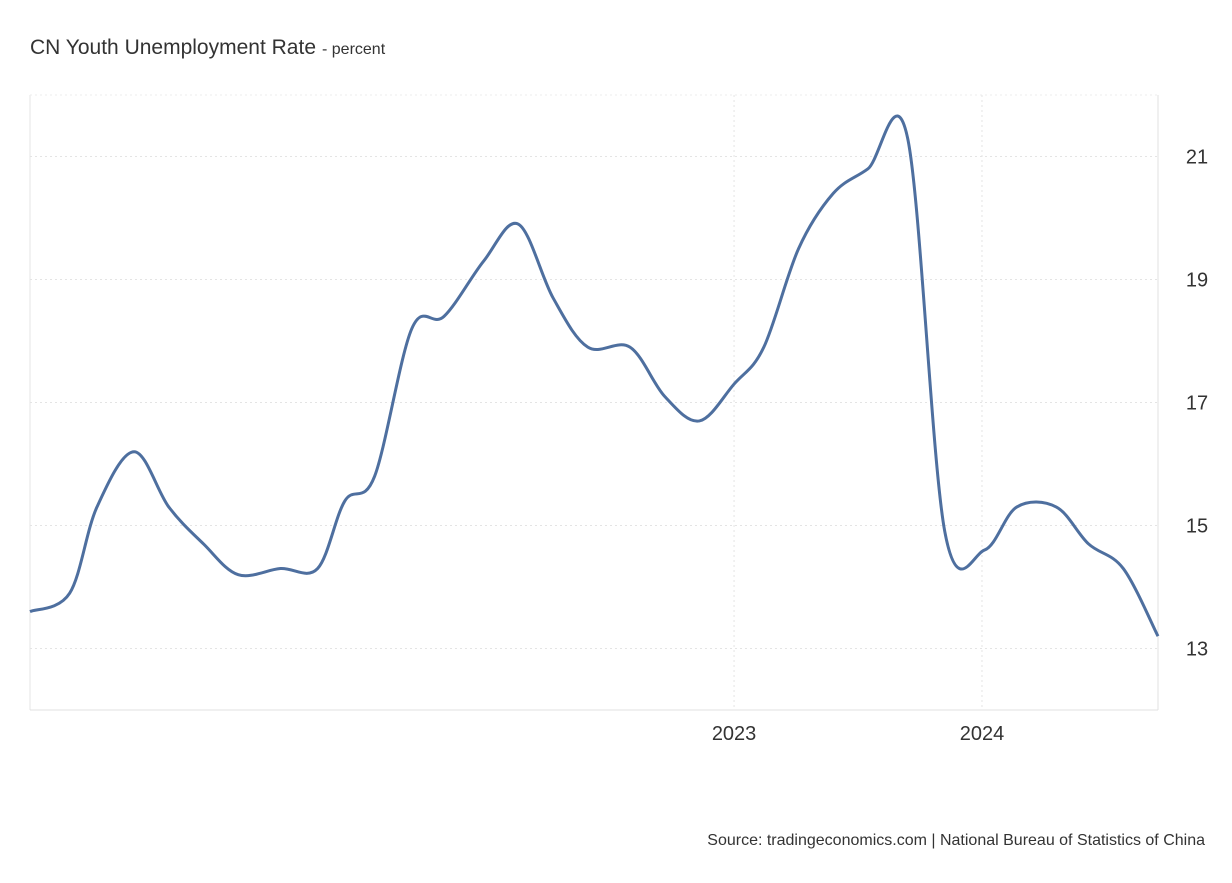 This screenshot has width=1232, height=883. Describe the element at coordinates (1197, 158) in the screenshot. I see `y-tick-label: 21` at that location.